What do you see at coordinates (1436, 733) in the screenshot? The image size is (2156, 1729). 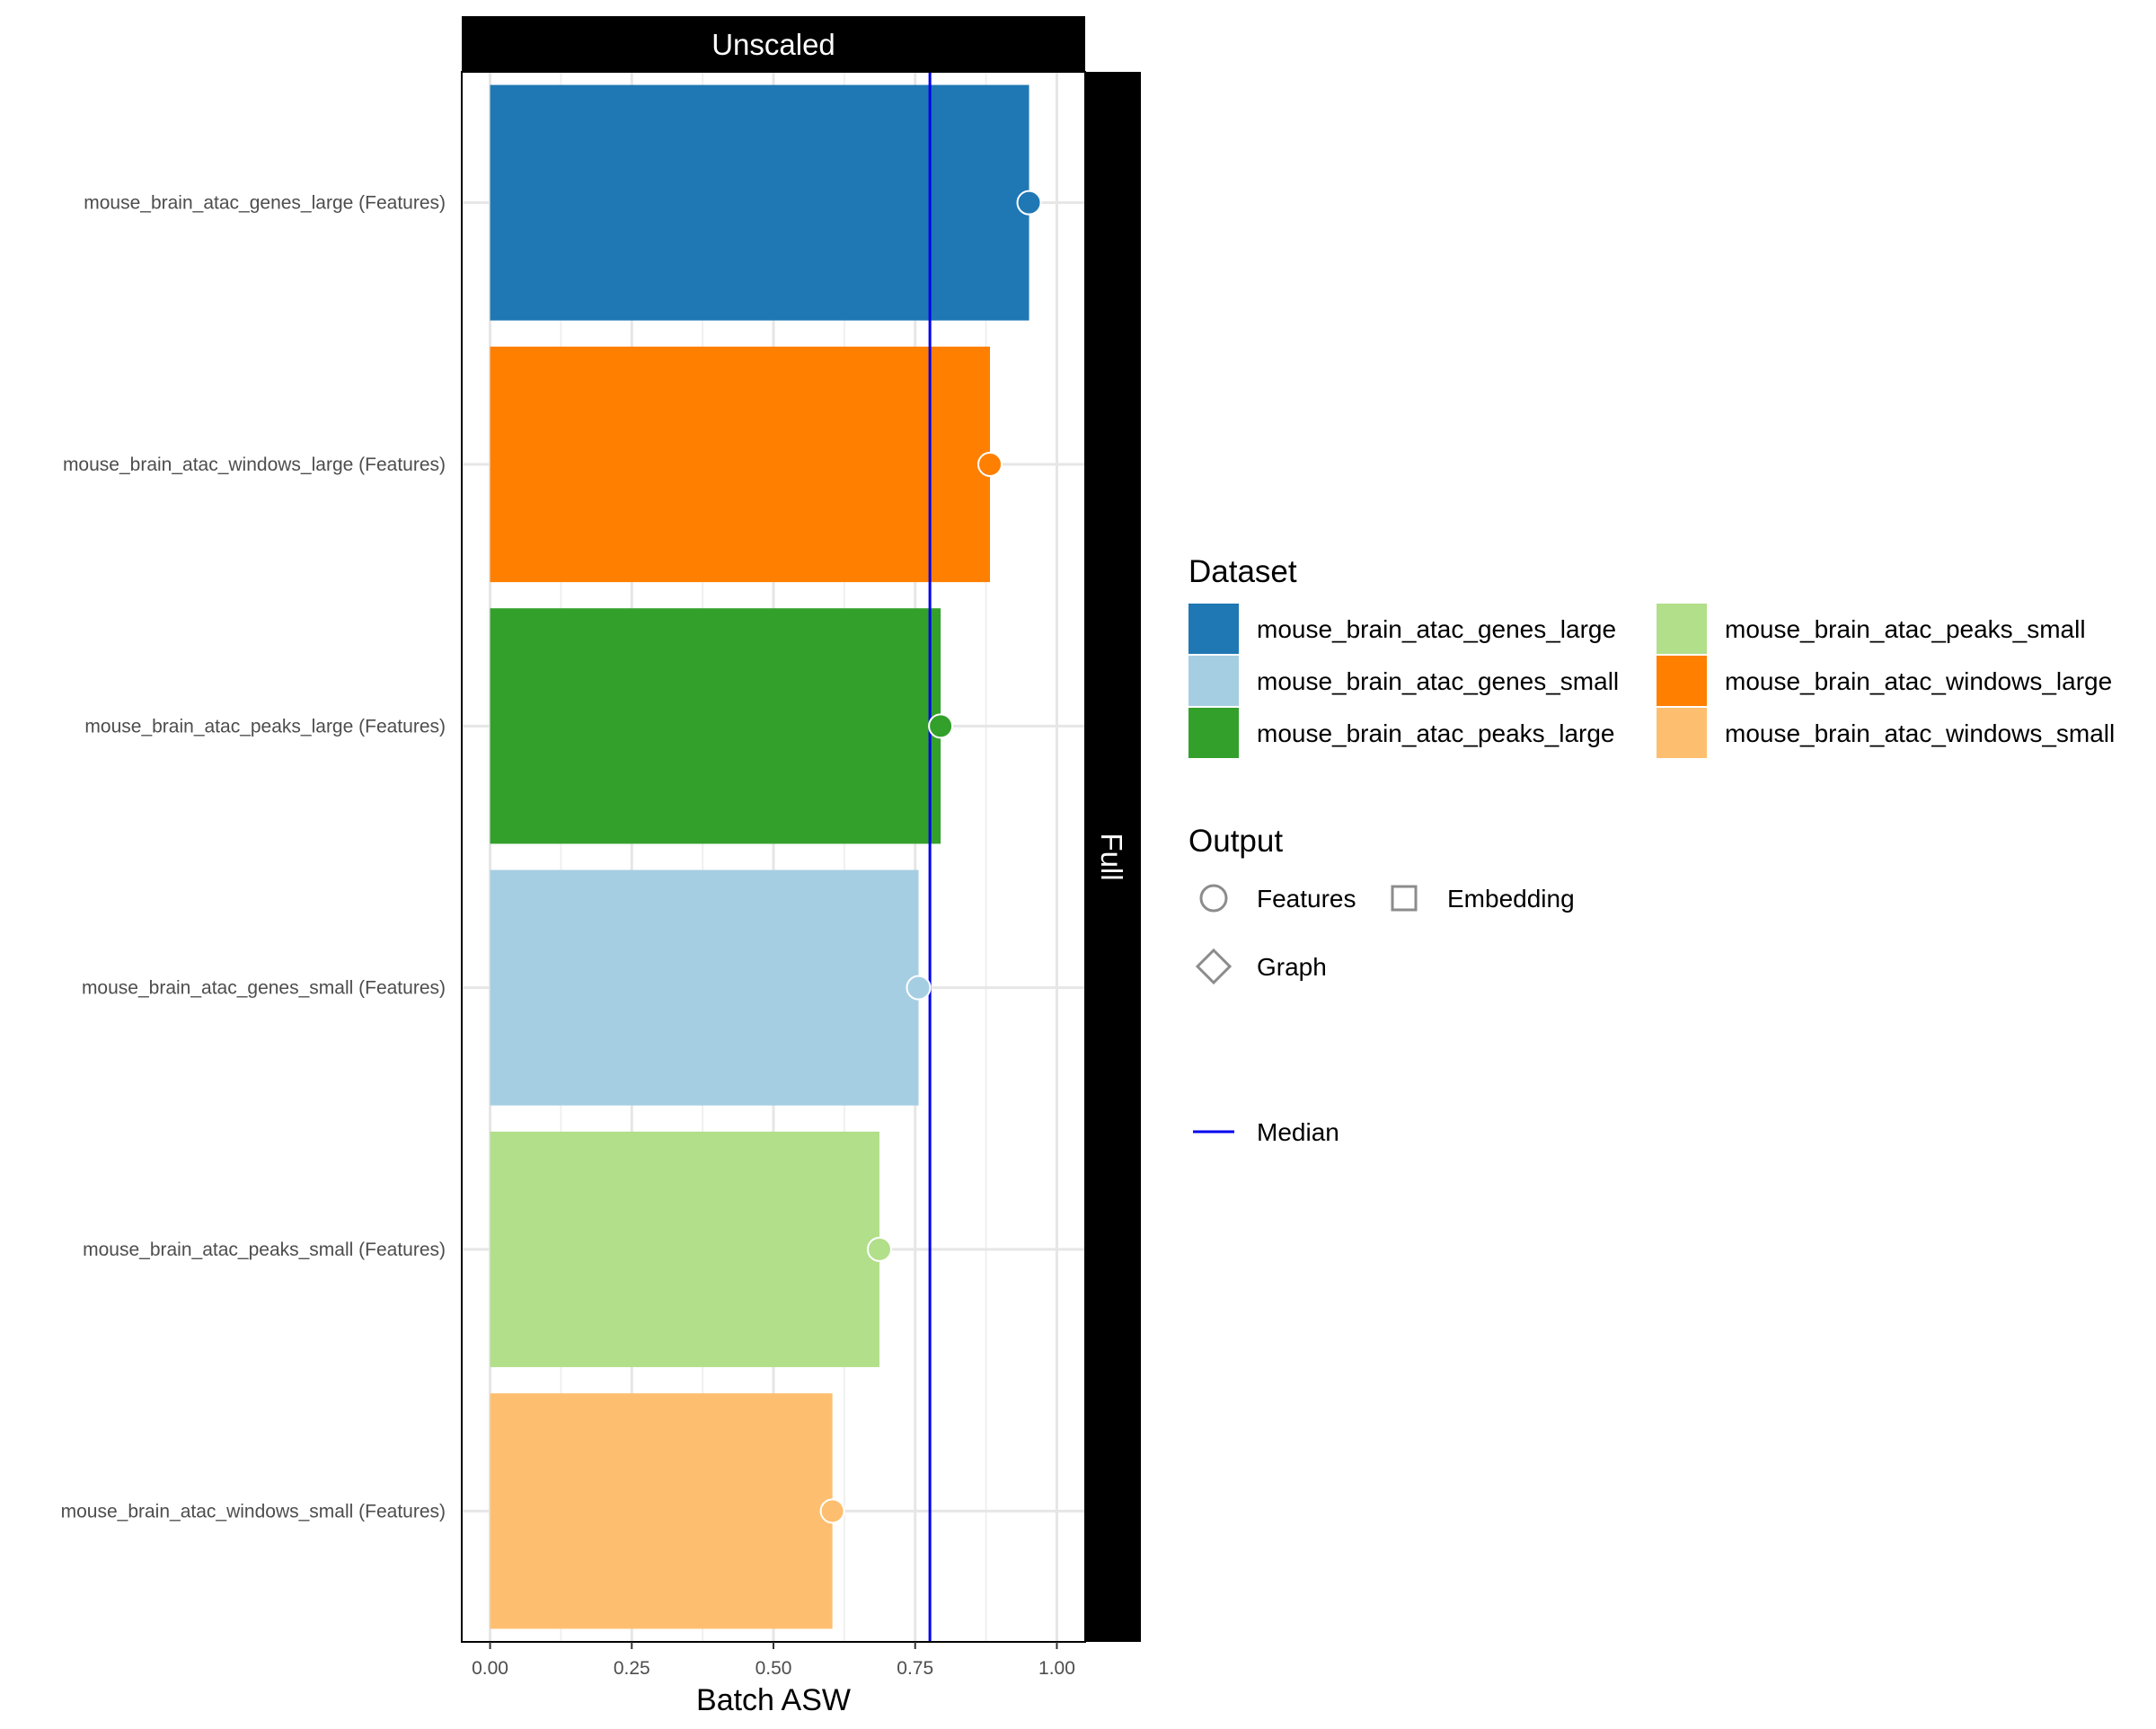 I see `legend-label-3: mouse_brain_atac_peaks_large` at bounding box center [1436, 733].